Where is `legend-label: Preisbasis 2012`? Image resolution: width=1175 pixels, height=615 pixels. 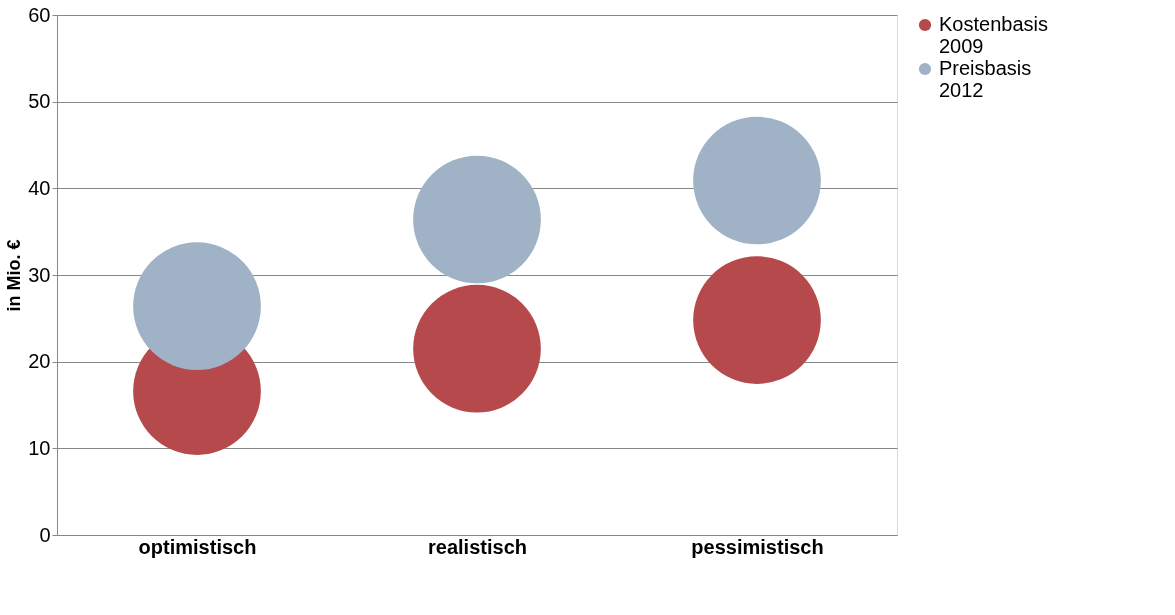 legend-label: Preisbasis 2012 is located at coordinates (985, 79).